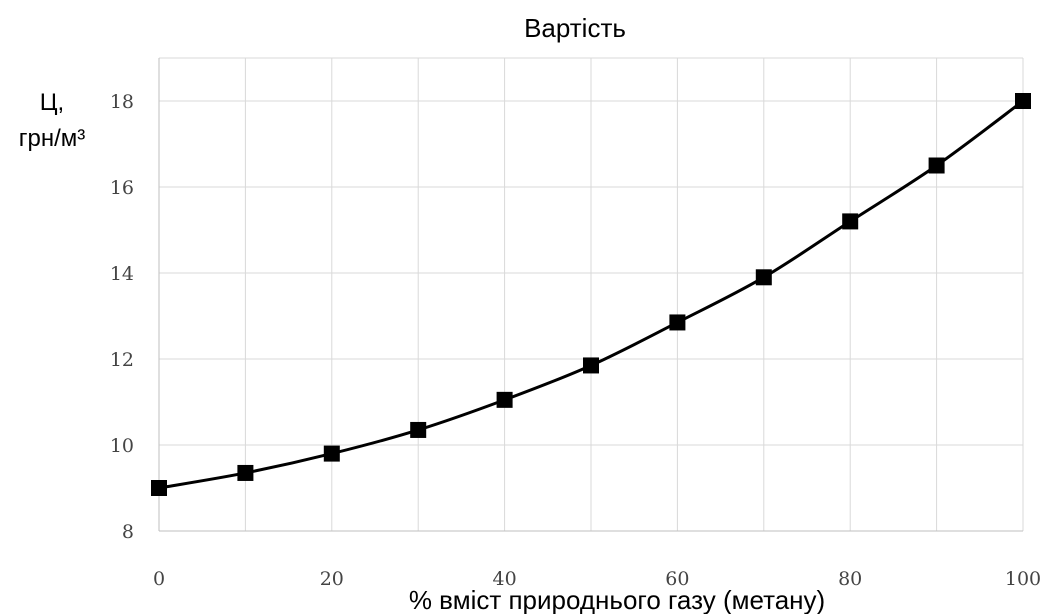  Describe the element at coordinates (505, 579) in the screenshot. I see `x-tick-label: 40` at that location.